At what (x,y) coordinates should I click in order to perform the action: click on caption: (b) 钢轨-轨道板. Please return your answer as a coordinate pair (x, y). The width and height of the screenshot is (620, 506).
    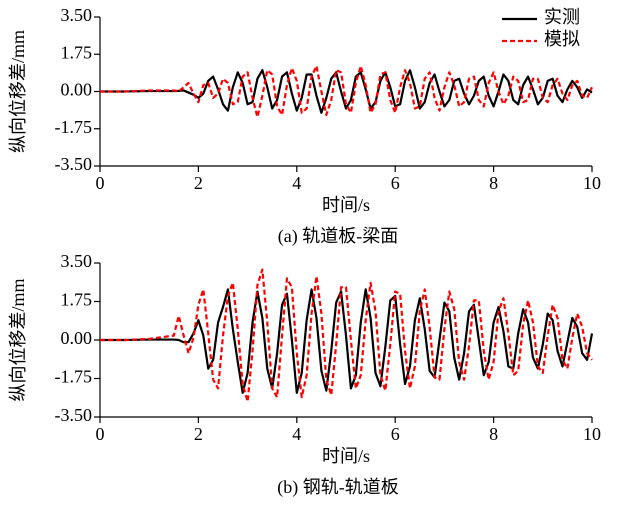
    Looking at the image, I should click on (337, 487).